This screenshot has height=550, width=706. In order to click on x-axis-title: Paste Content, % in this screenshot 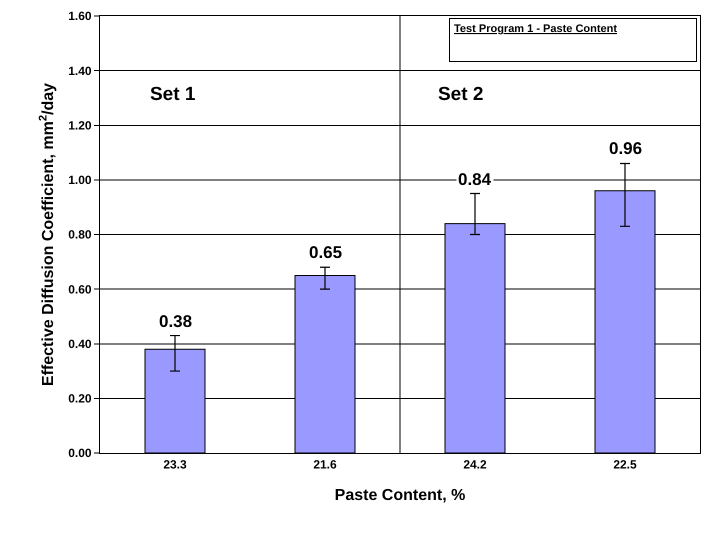, I will do `click(400, 495)`.